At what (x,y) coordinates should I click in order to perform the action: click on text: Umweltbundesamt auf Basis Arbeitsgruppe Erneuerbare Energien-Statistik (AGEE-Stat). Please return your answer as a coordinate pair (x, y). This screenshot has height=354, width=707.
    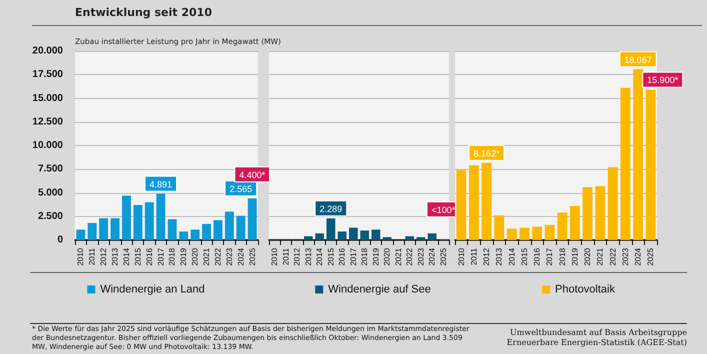
    Looking at the image, I should click on (596, 337).